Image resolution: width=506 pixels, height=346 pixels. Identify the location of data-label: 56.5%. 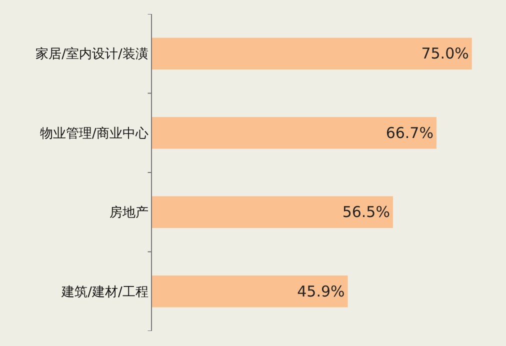
(366, 212).